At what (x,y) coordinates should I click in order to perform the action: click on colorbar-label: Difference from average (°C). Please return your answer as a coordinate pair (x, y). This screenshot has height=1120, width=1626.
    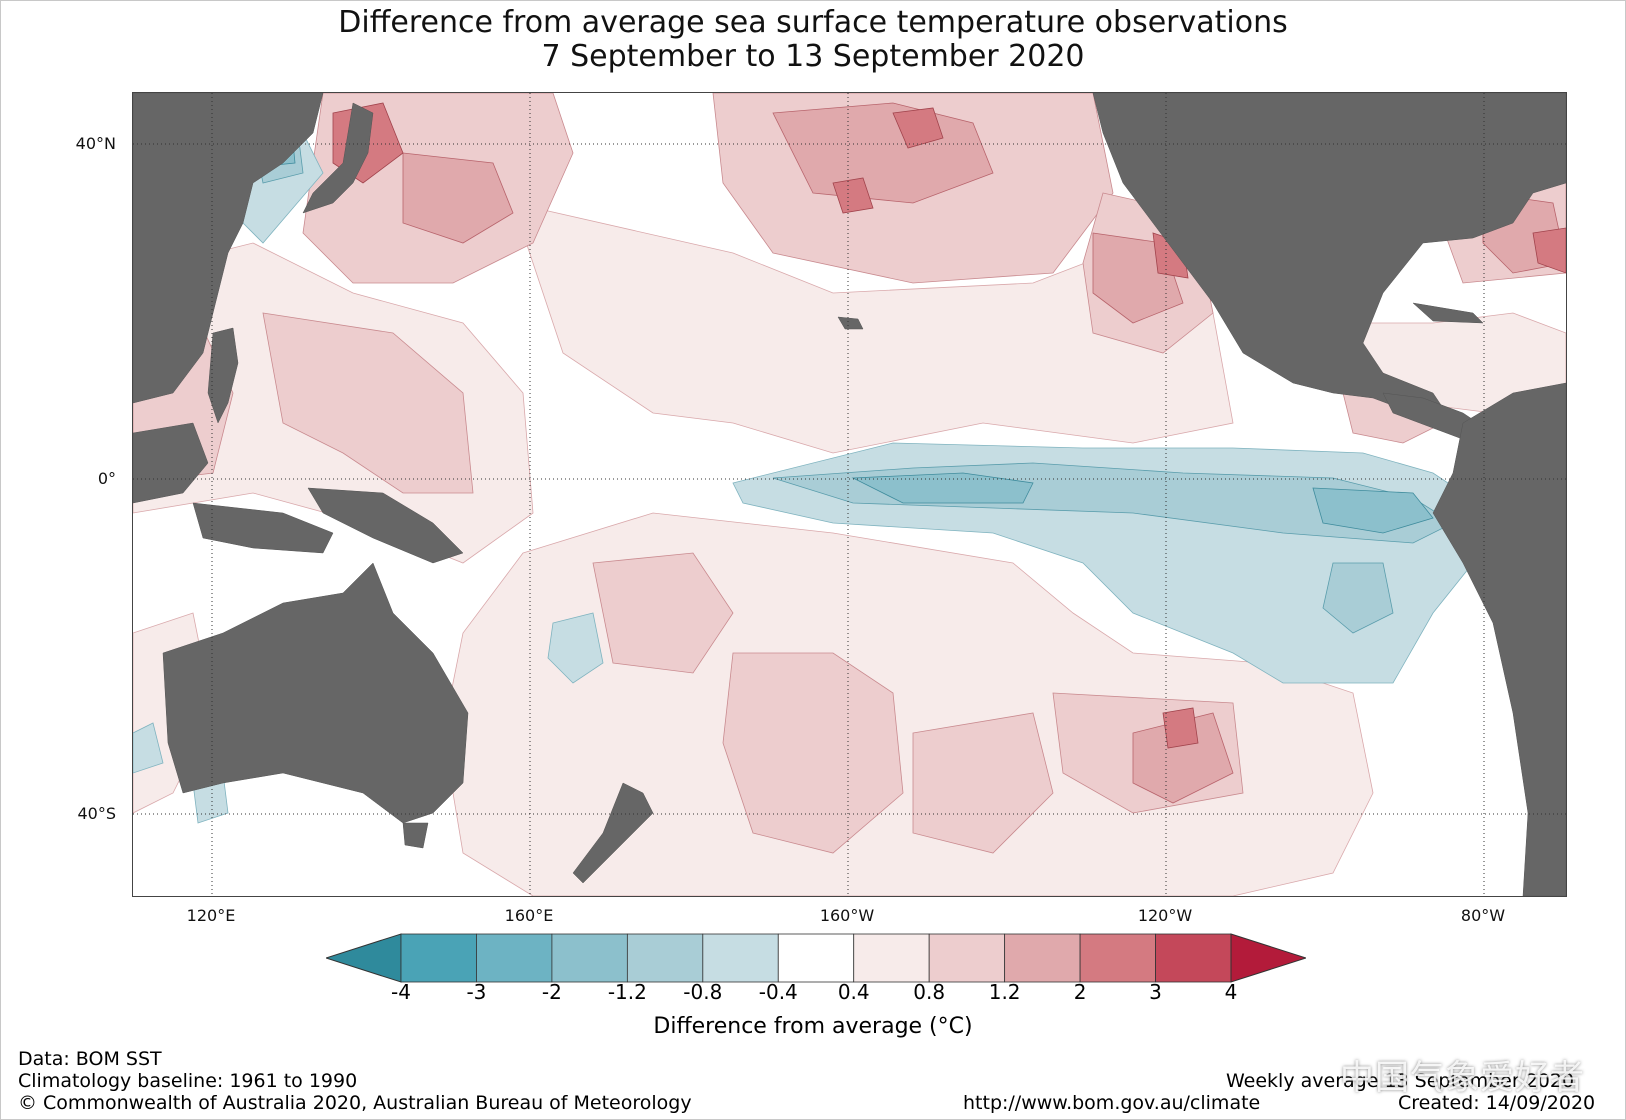
    Looking at the image, I should click on (813, 1026).